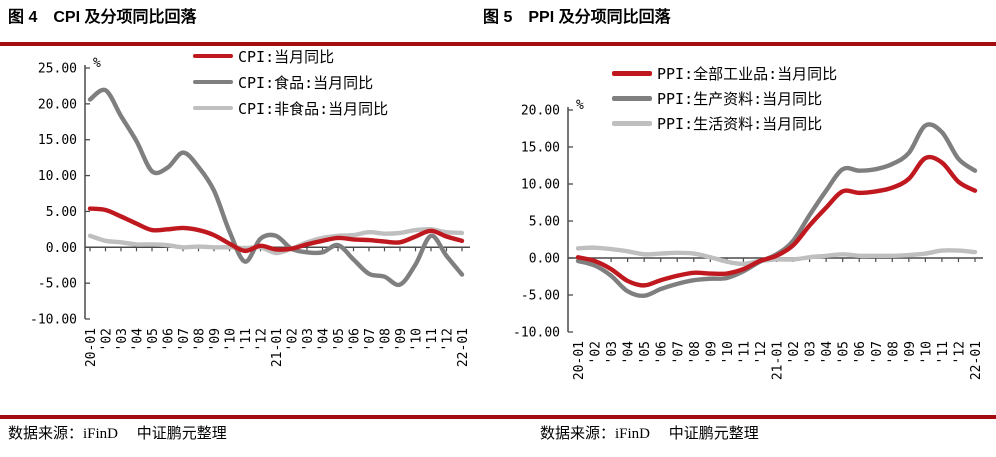 The image size is (996, 457). What do you see at coordinates (102, 17) in the screenshot?
I see `figure-cpi-title: 图 4 CPI 及分项同比回落` at bounding box center [102, 17].